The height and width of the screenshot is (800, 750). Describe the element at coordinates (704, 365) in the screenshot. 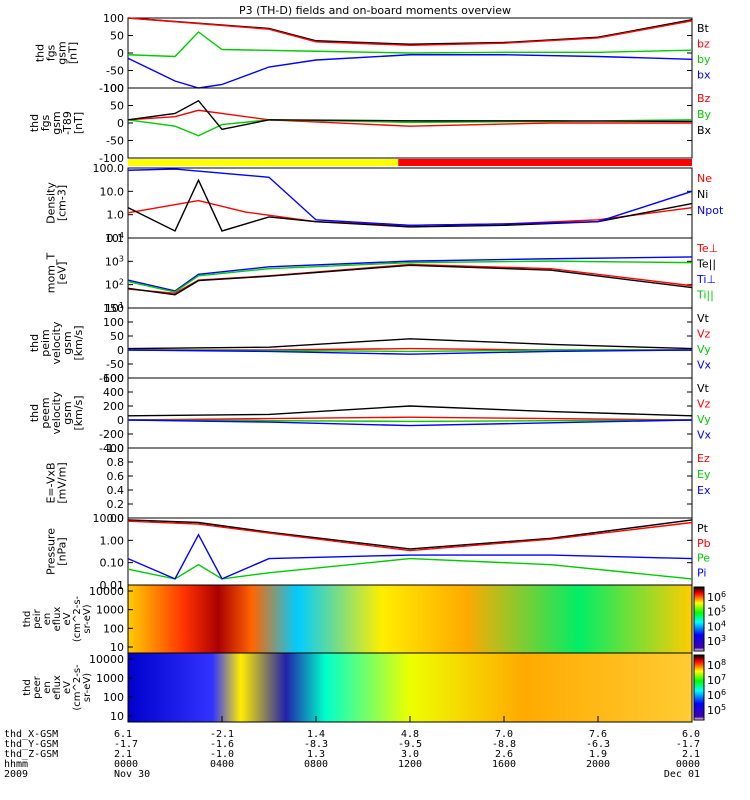

I see `legend-label: Vx` at that location.